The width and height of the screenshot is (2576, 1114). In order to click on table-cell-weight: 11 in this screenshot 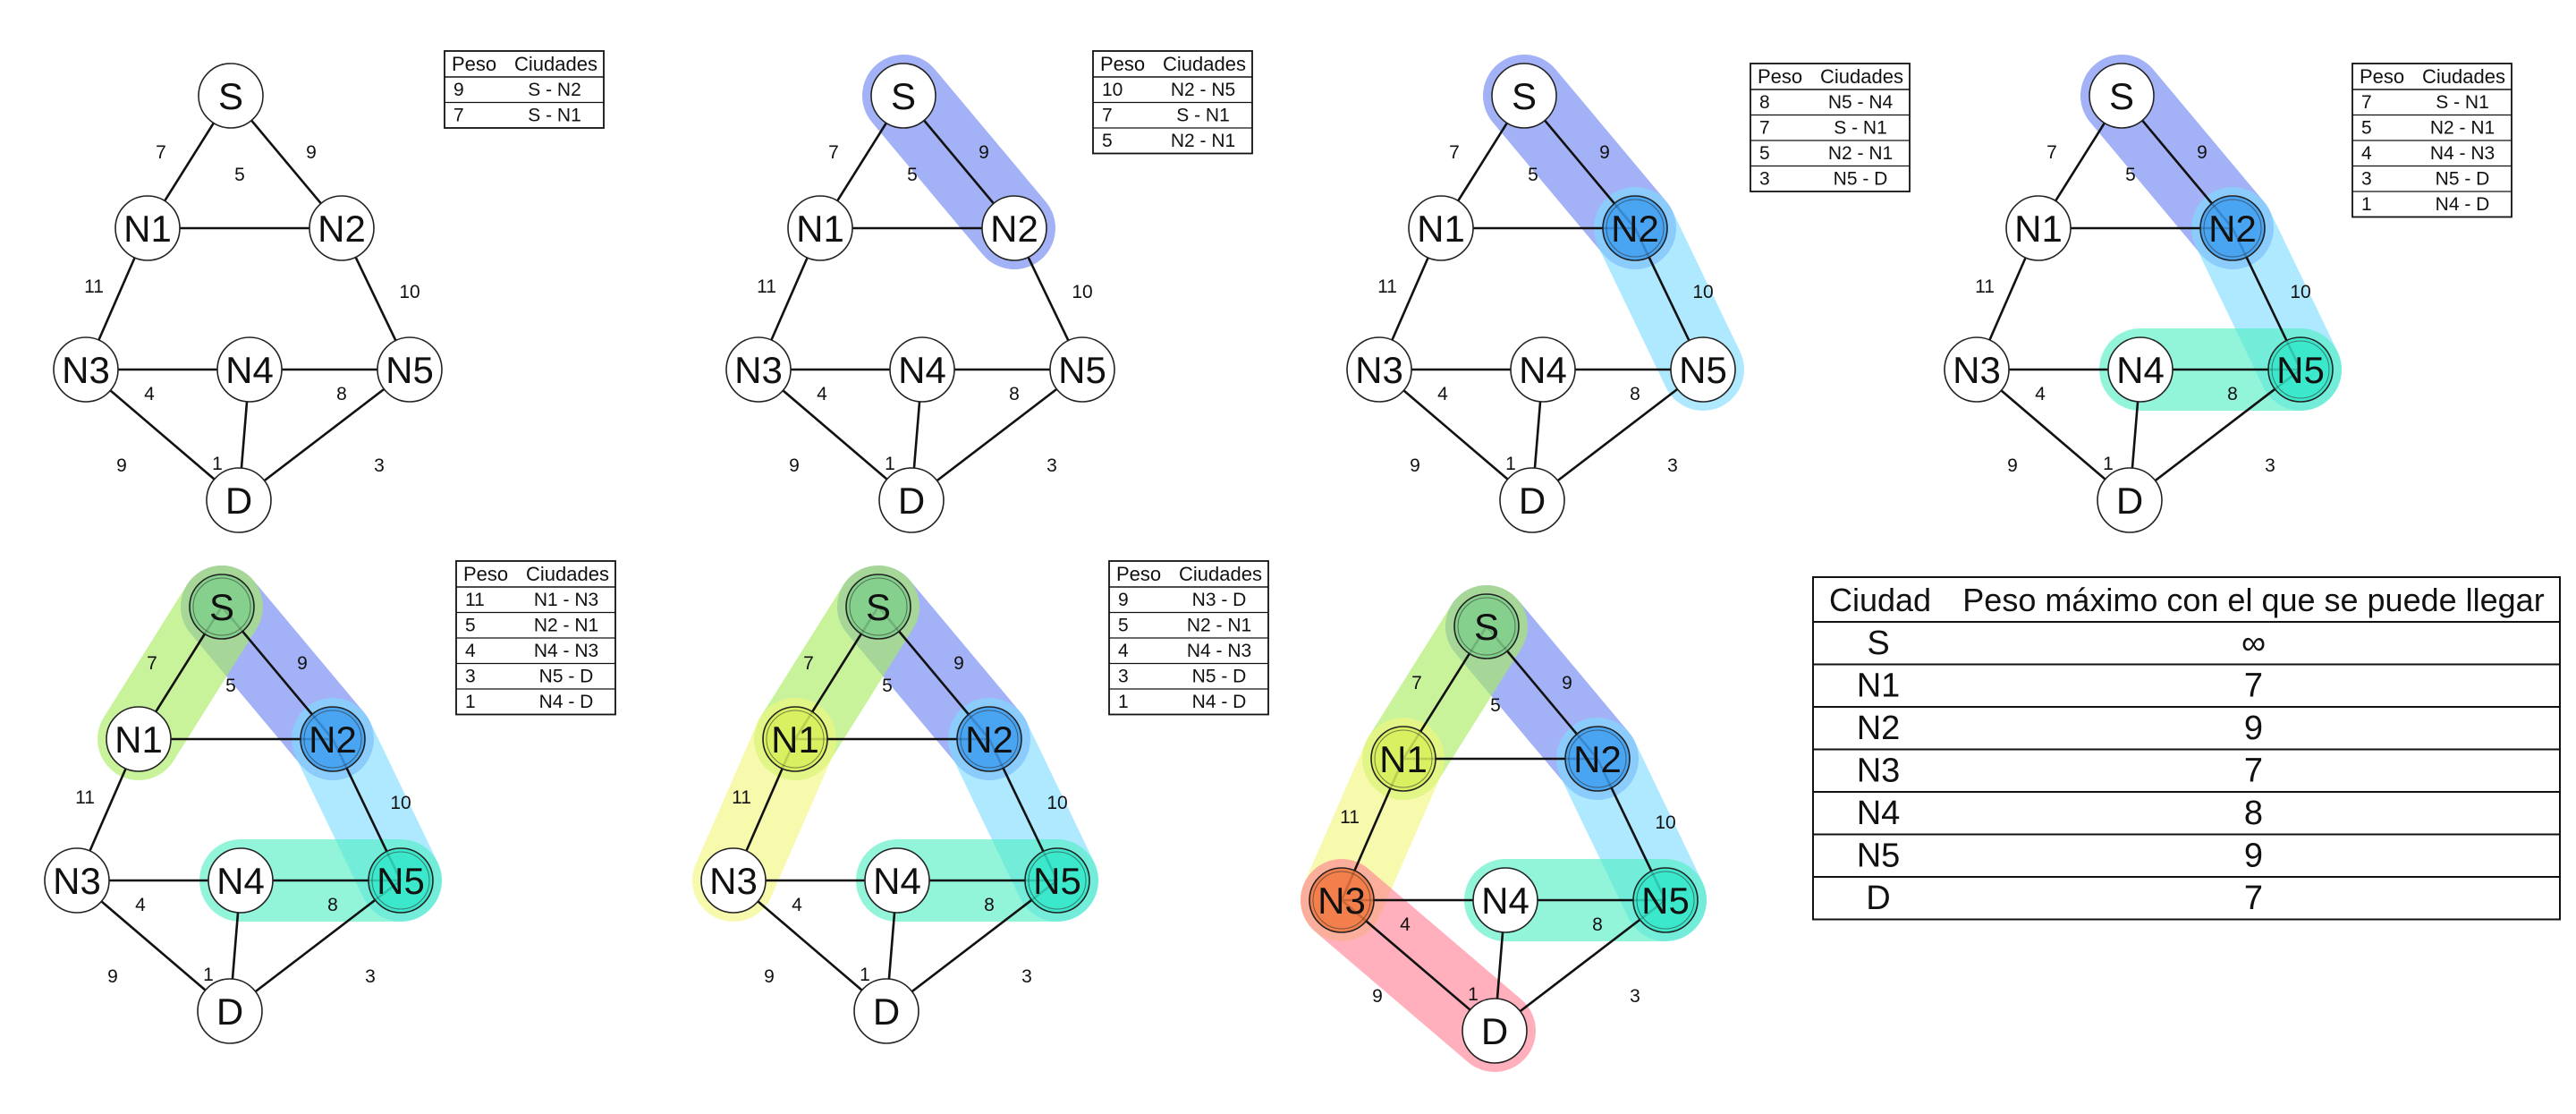, I will do `click(475, 600)`.